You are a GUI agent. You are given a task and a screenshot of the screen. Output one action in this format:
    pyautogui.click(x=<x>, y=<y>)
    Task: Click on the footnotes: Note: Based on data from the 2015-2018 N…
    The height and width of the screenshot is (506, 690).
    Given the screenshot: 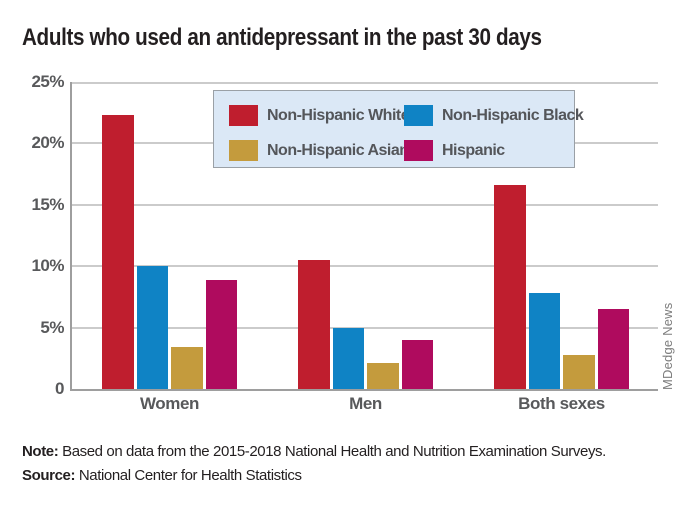 What is the action you would take?
    pyautogui.click(x=314, y=464)
    